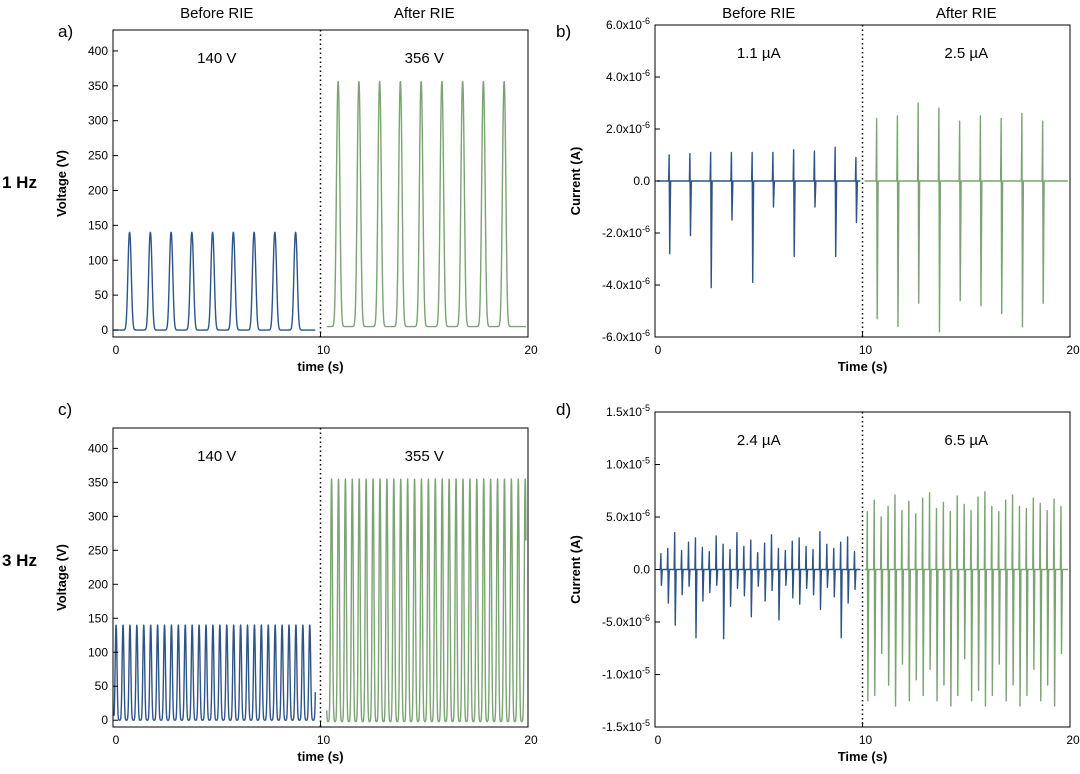  What do you see at coordinates (563, 31) in the screenshot?
I see `panel-label: b)` at bounding box center [563, 31].